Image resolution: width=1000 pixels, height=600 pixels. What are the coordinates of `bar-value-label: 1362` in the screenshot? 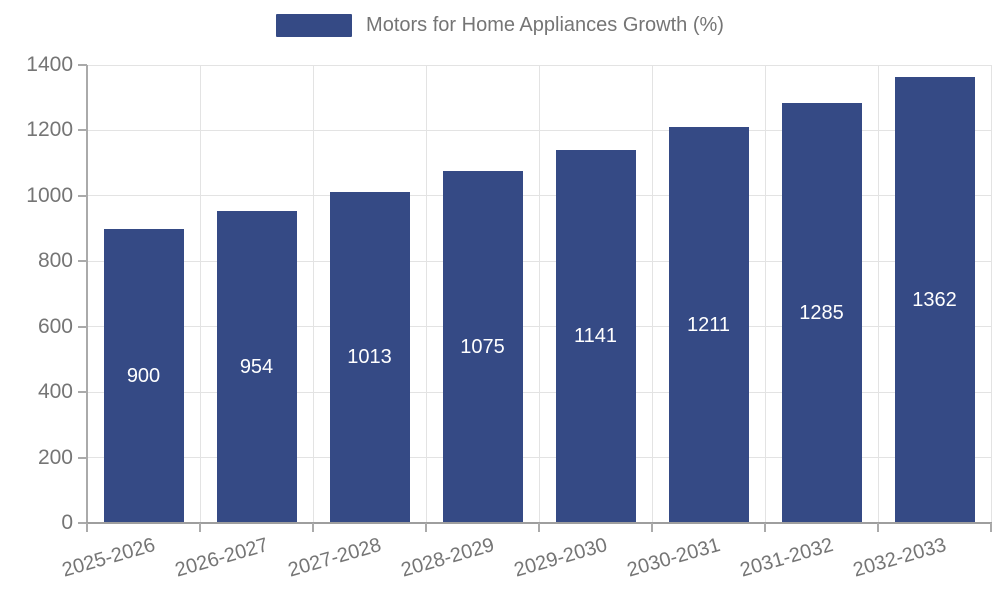 It's located at (934, 300).